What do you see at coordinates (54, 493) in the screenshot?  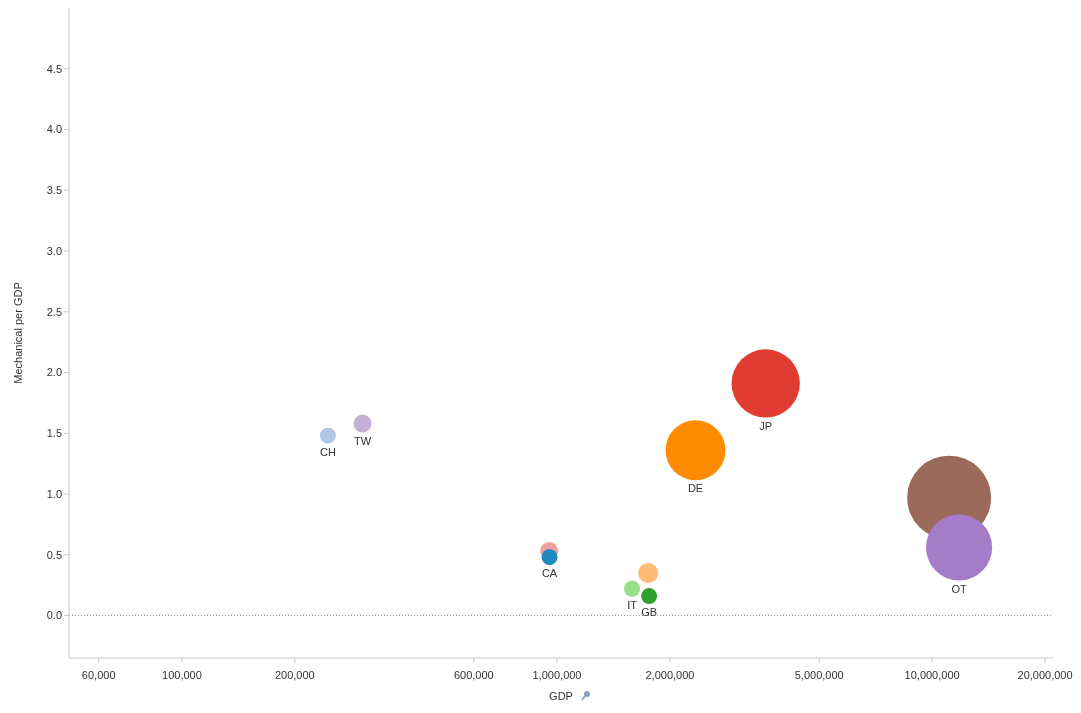 I see `y-tick-label: 1.0` at bounding box center [54, 493].